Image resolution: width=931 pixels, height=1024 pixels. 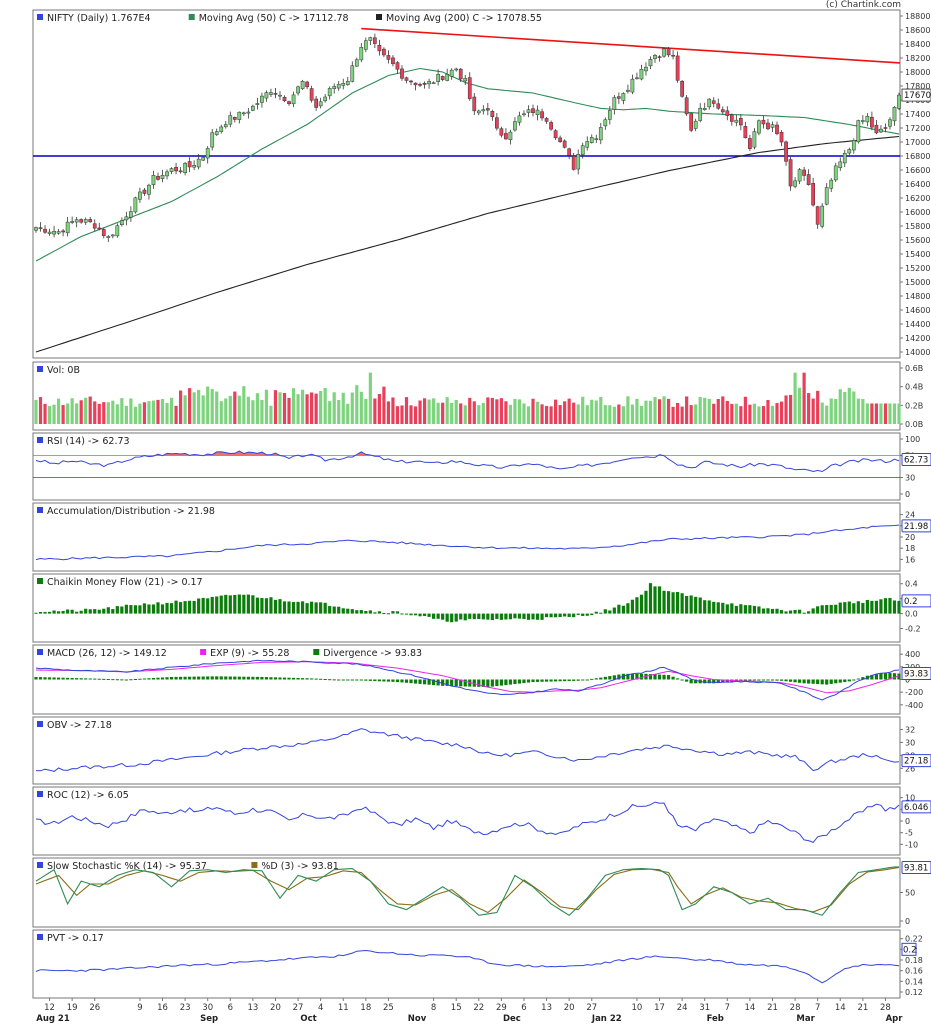 What do you see at coordinates (249, 653) in the screenshot?
I see `legend-label: EXP (9) -> 55.28` at bounding box center [249, 653].